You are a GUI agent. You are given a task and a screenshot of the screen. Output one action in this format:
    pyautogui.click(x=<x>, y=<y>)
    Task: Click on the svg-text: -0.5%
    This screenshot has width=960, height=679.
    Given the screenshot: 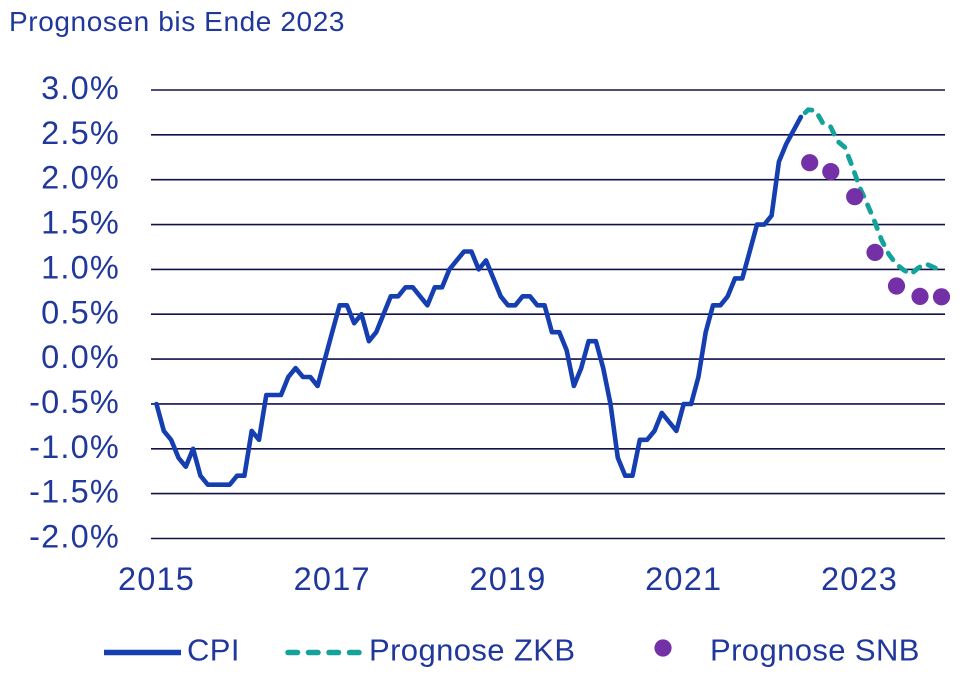 What is the action you would take?
    pyautogui.click(x=74, y=402)
    